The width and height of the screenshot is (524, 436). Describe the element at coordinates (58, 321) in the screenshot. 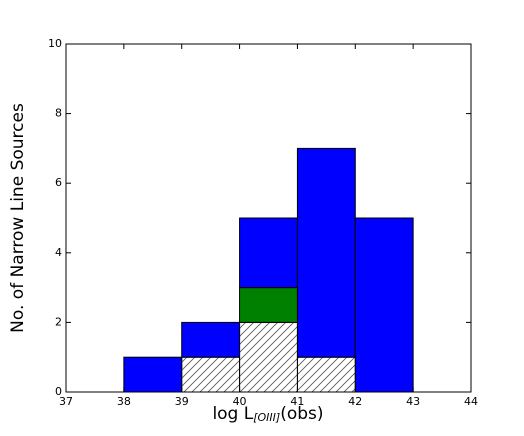

I see `y-tick-label: 2` at that location.